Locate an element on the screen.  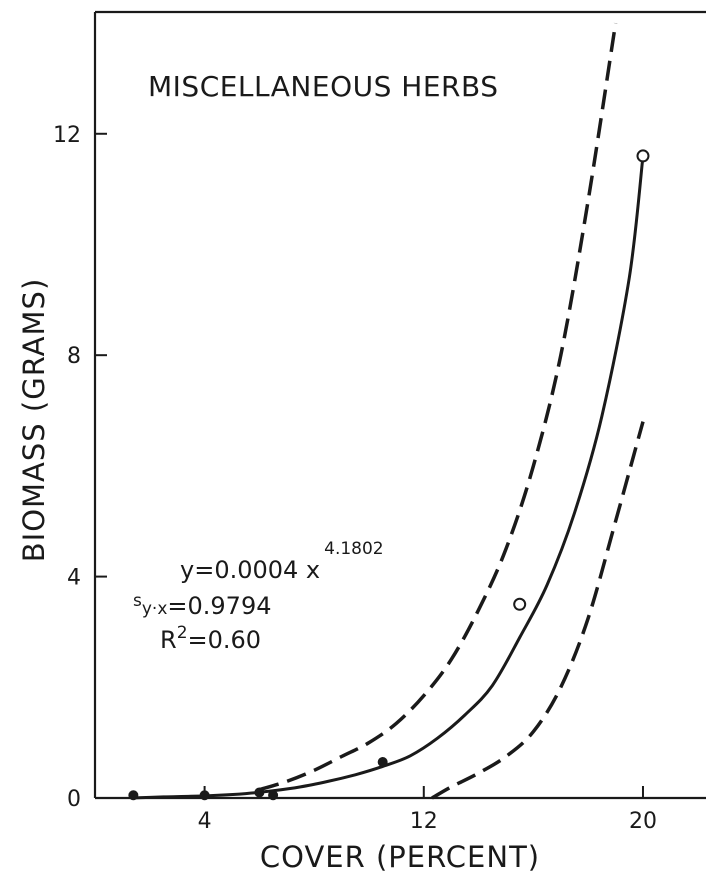
r-squared-symbol: R is located at coordinates (168, 640).